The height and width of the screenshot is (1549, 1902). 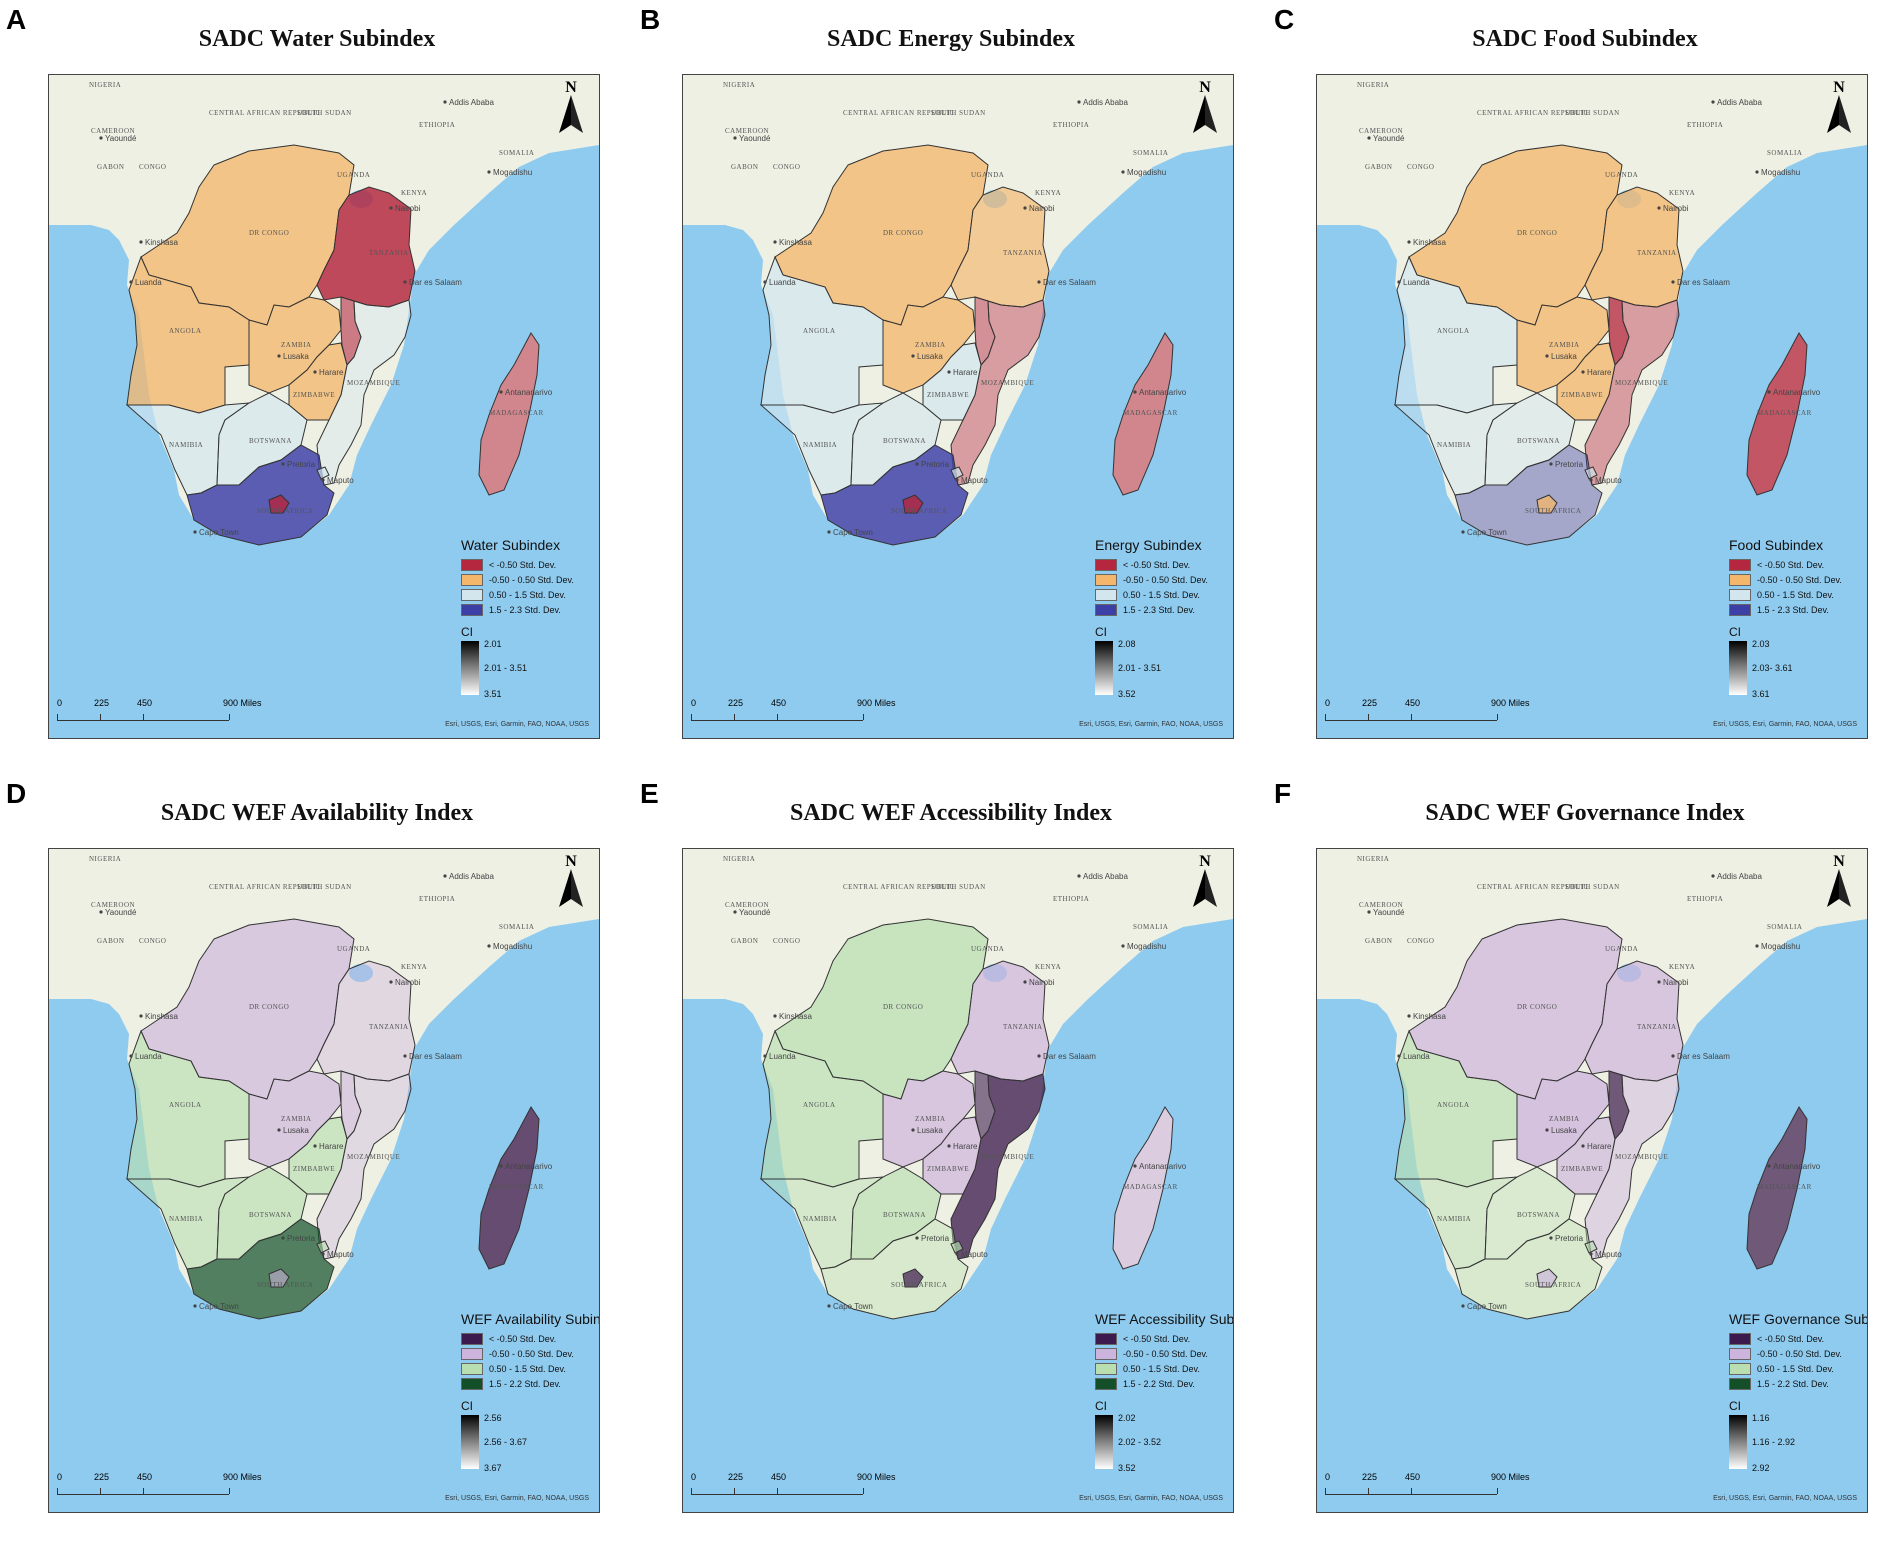 I want to click on panel-title: SADC WEF Availability Index, so click(x=317, y=813).